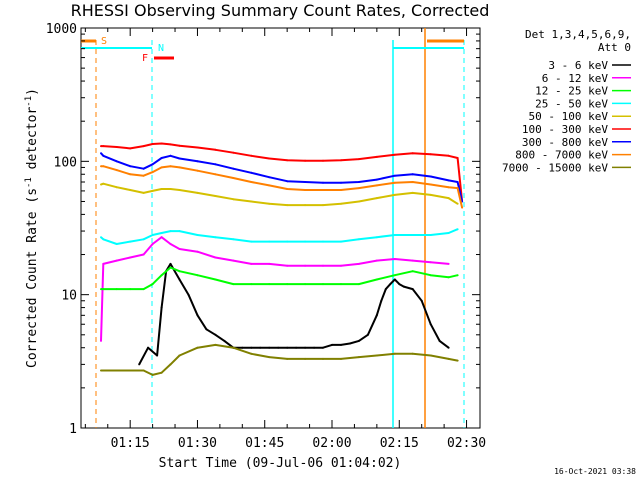 Image resolution: width=640 pixels, height=480 pixels. Describe the element at coordinates (578, 34) in the screenshot. I see `legend-header-1: Det 1,3,4,5,6,9,` at that location.